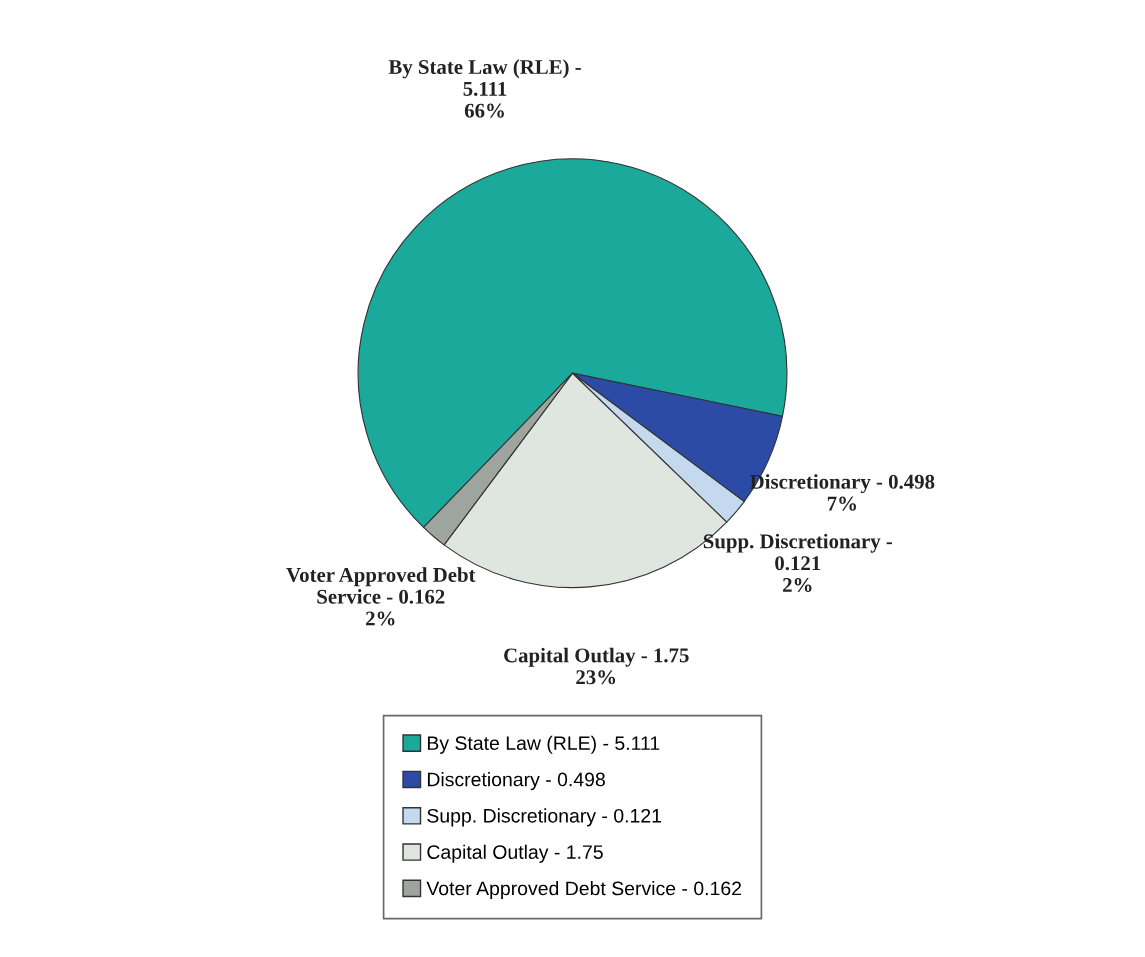  What do you see at coordinates (484, 110) in the screenshot?
I see `data-label: 66%` at bounding box center [484, 110].